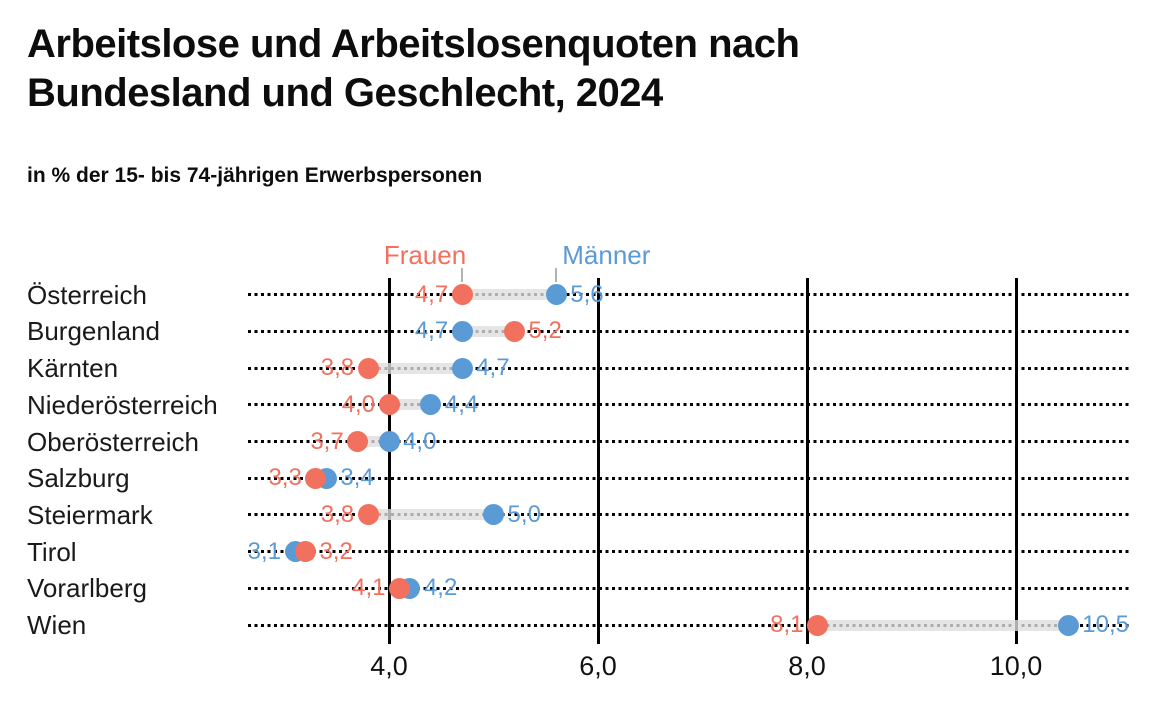  Describe the element at coordinates (369, 588) in the screenshot. I see `value-label-frauen: 4,1` at that location.